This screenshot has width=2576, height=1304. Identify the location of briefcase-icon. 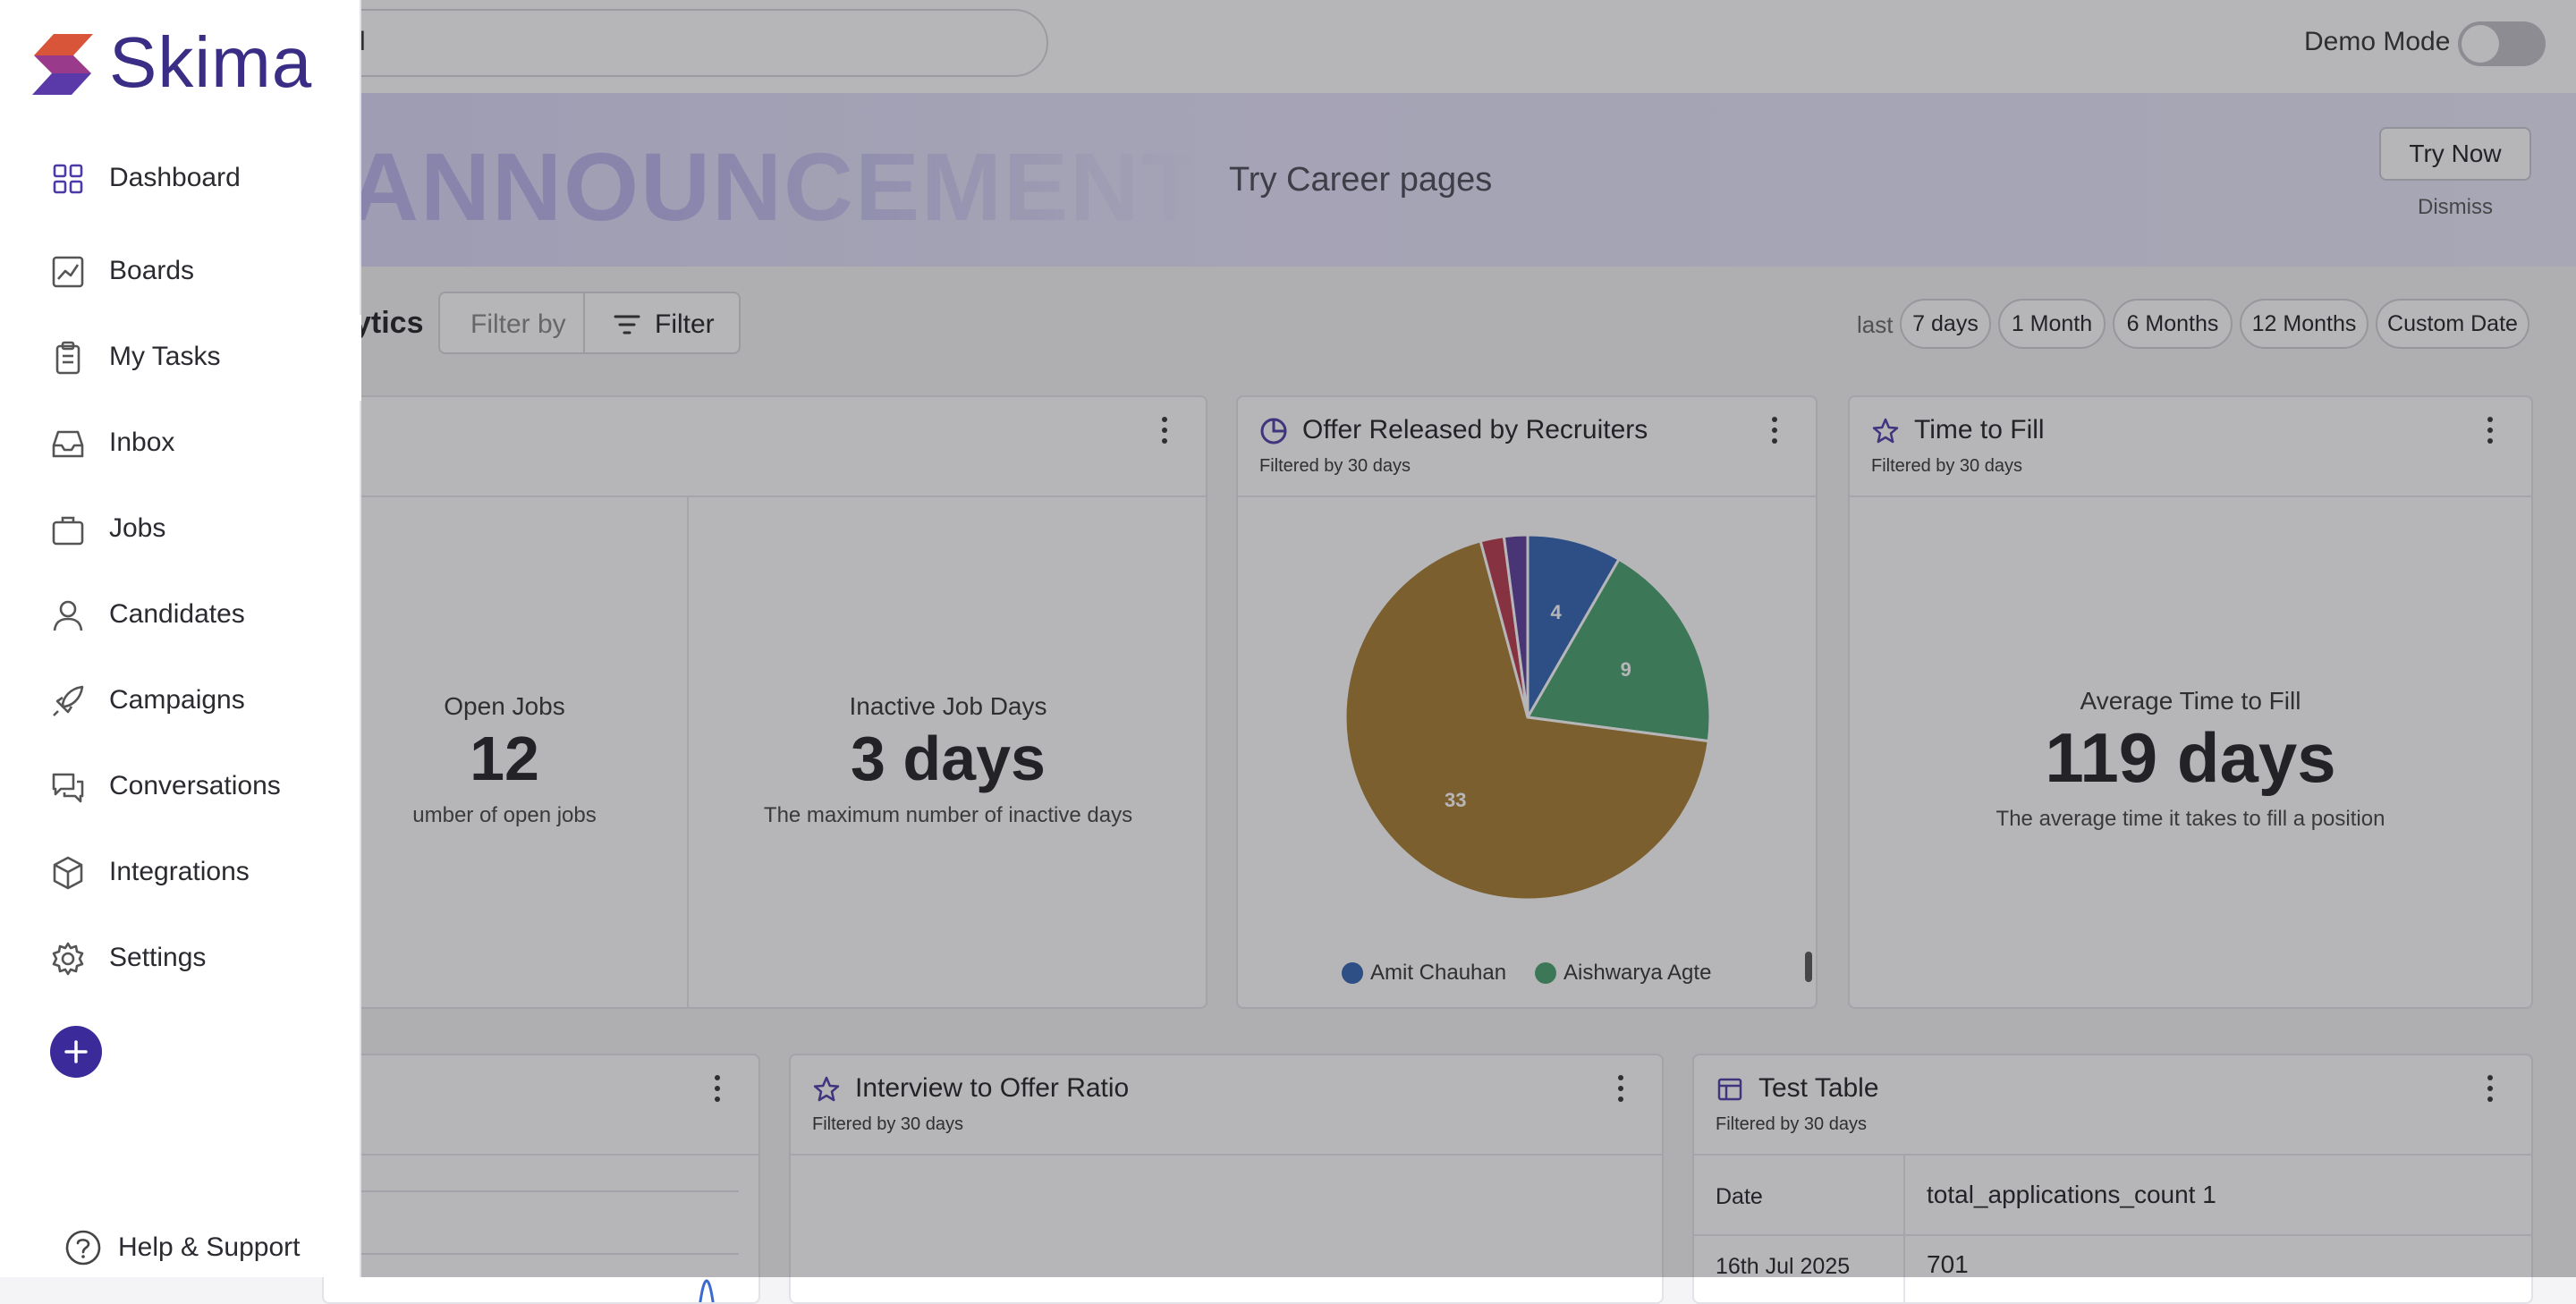
(68, 531).